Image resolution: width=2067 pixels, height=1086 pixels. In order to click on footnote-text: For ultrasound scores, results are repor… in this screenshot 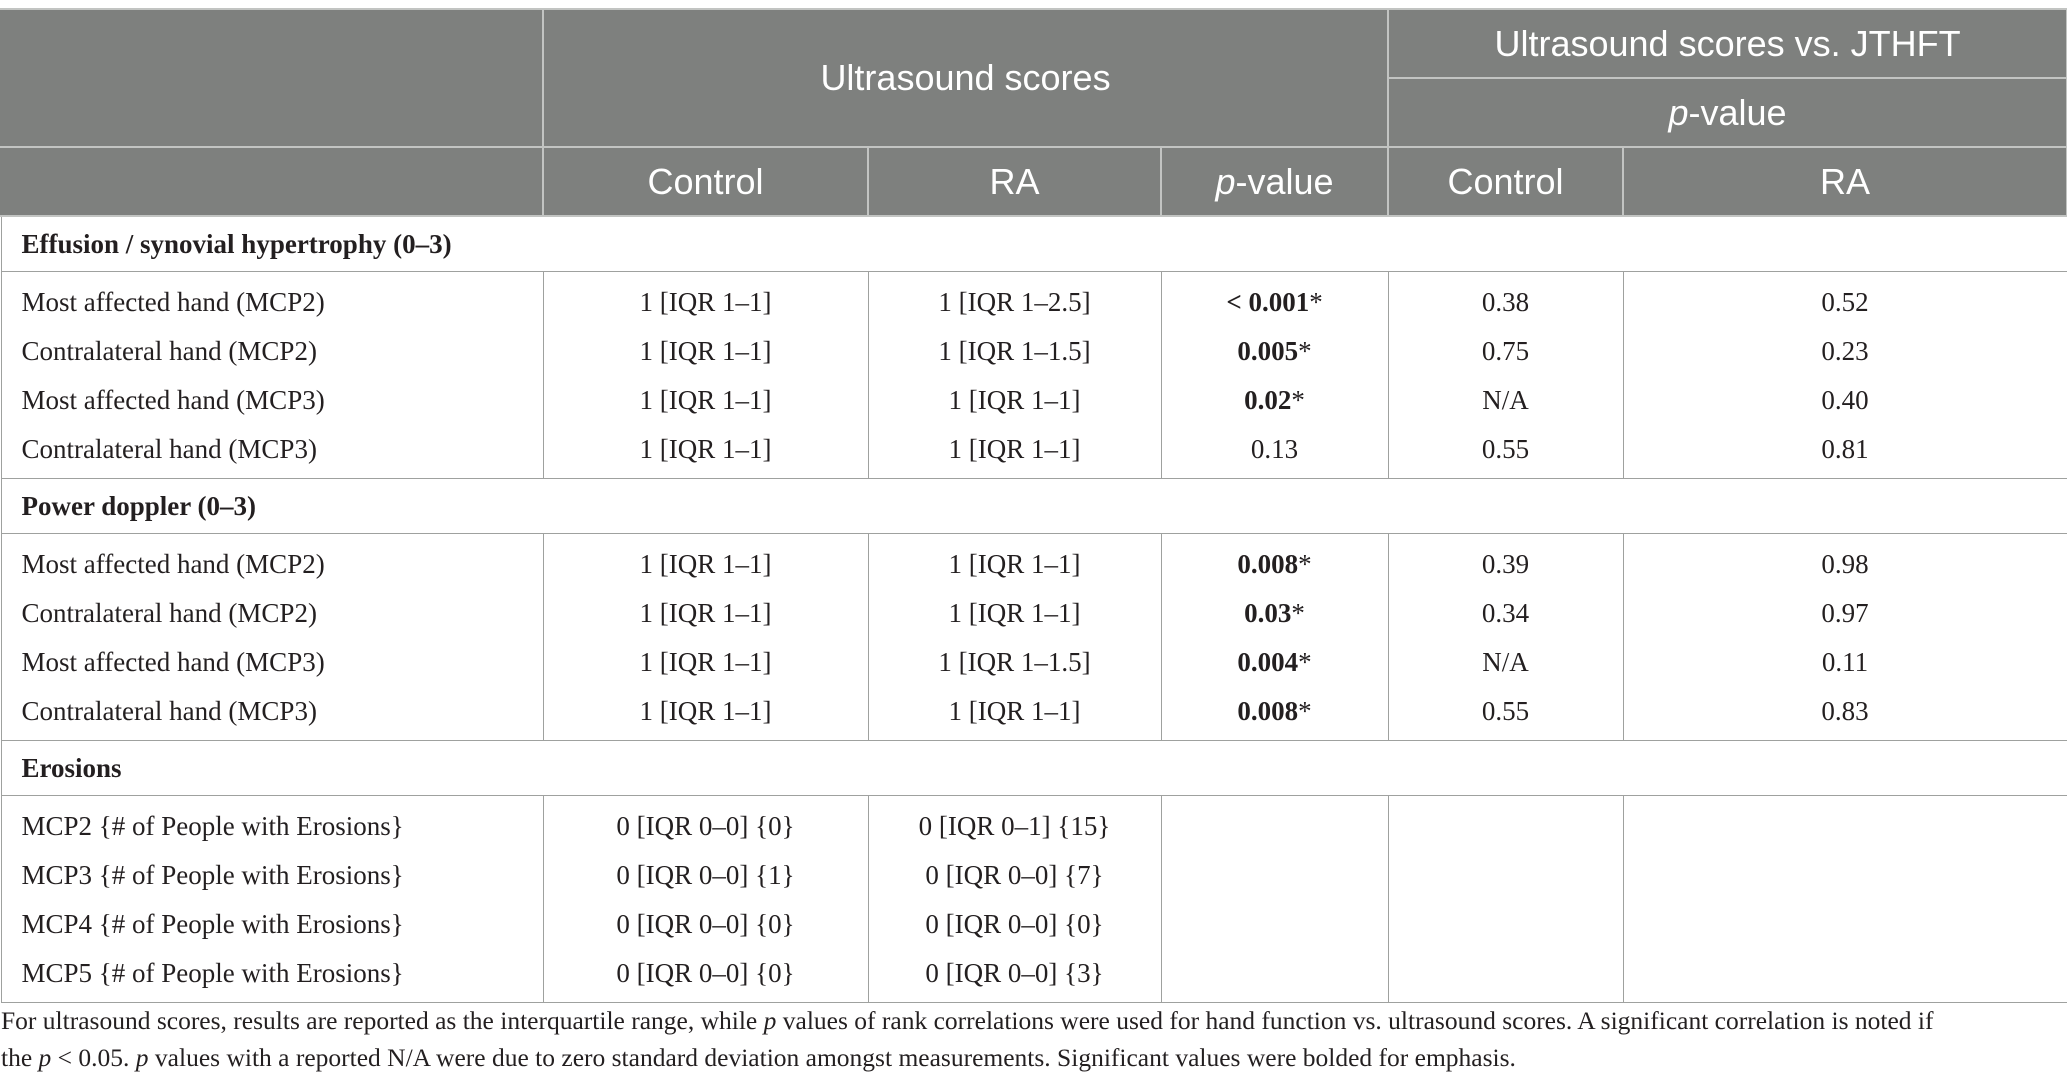, I will do `click(382, 1020)`.